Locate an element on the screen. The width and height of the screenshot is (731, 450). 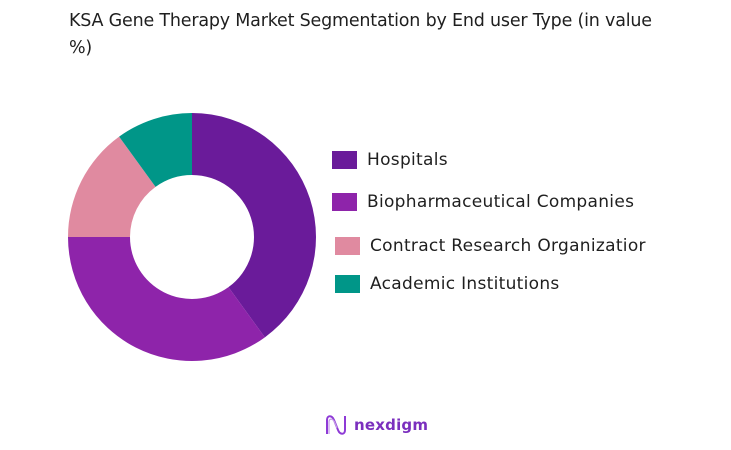
legend-item-contract-research-organization: Contract Research Organizatior is located at coordinates (490, 246).